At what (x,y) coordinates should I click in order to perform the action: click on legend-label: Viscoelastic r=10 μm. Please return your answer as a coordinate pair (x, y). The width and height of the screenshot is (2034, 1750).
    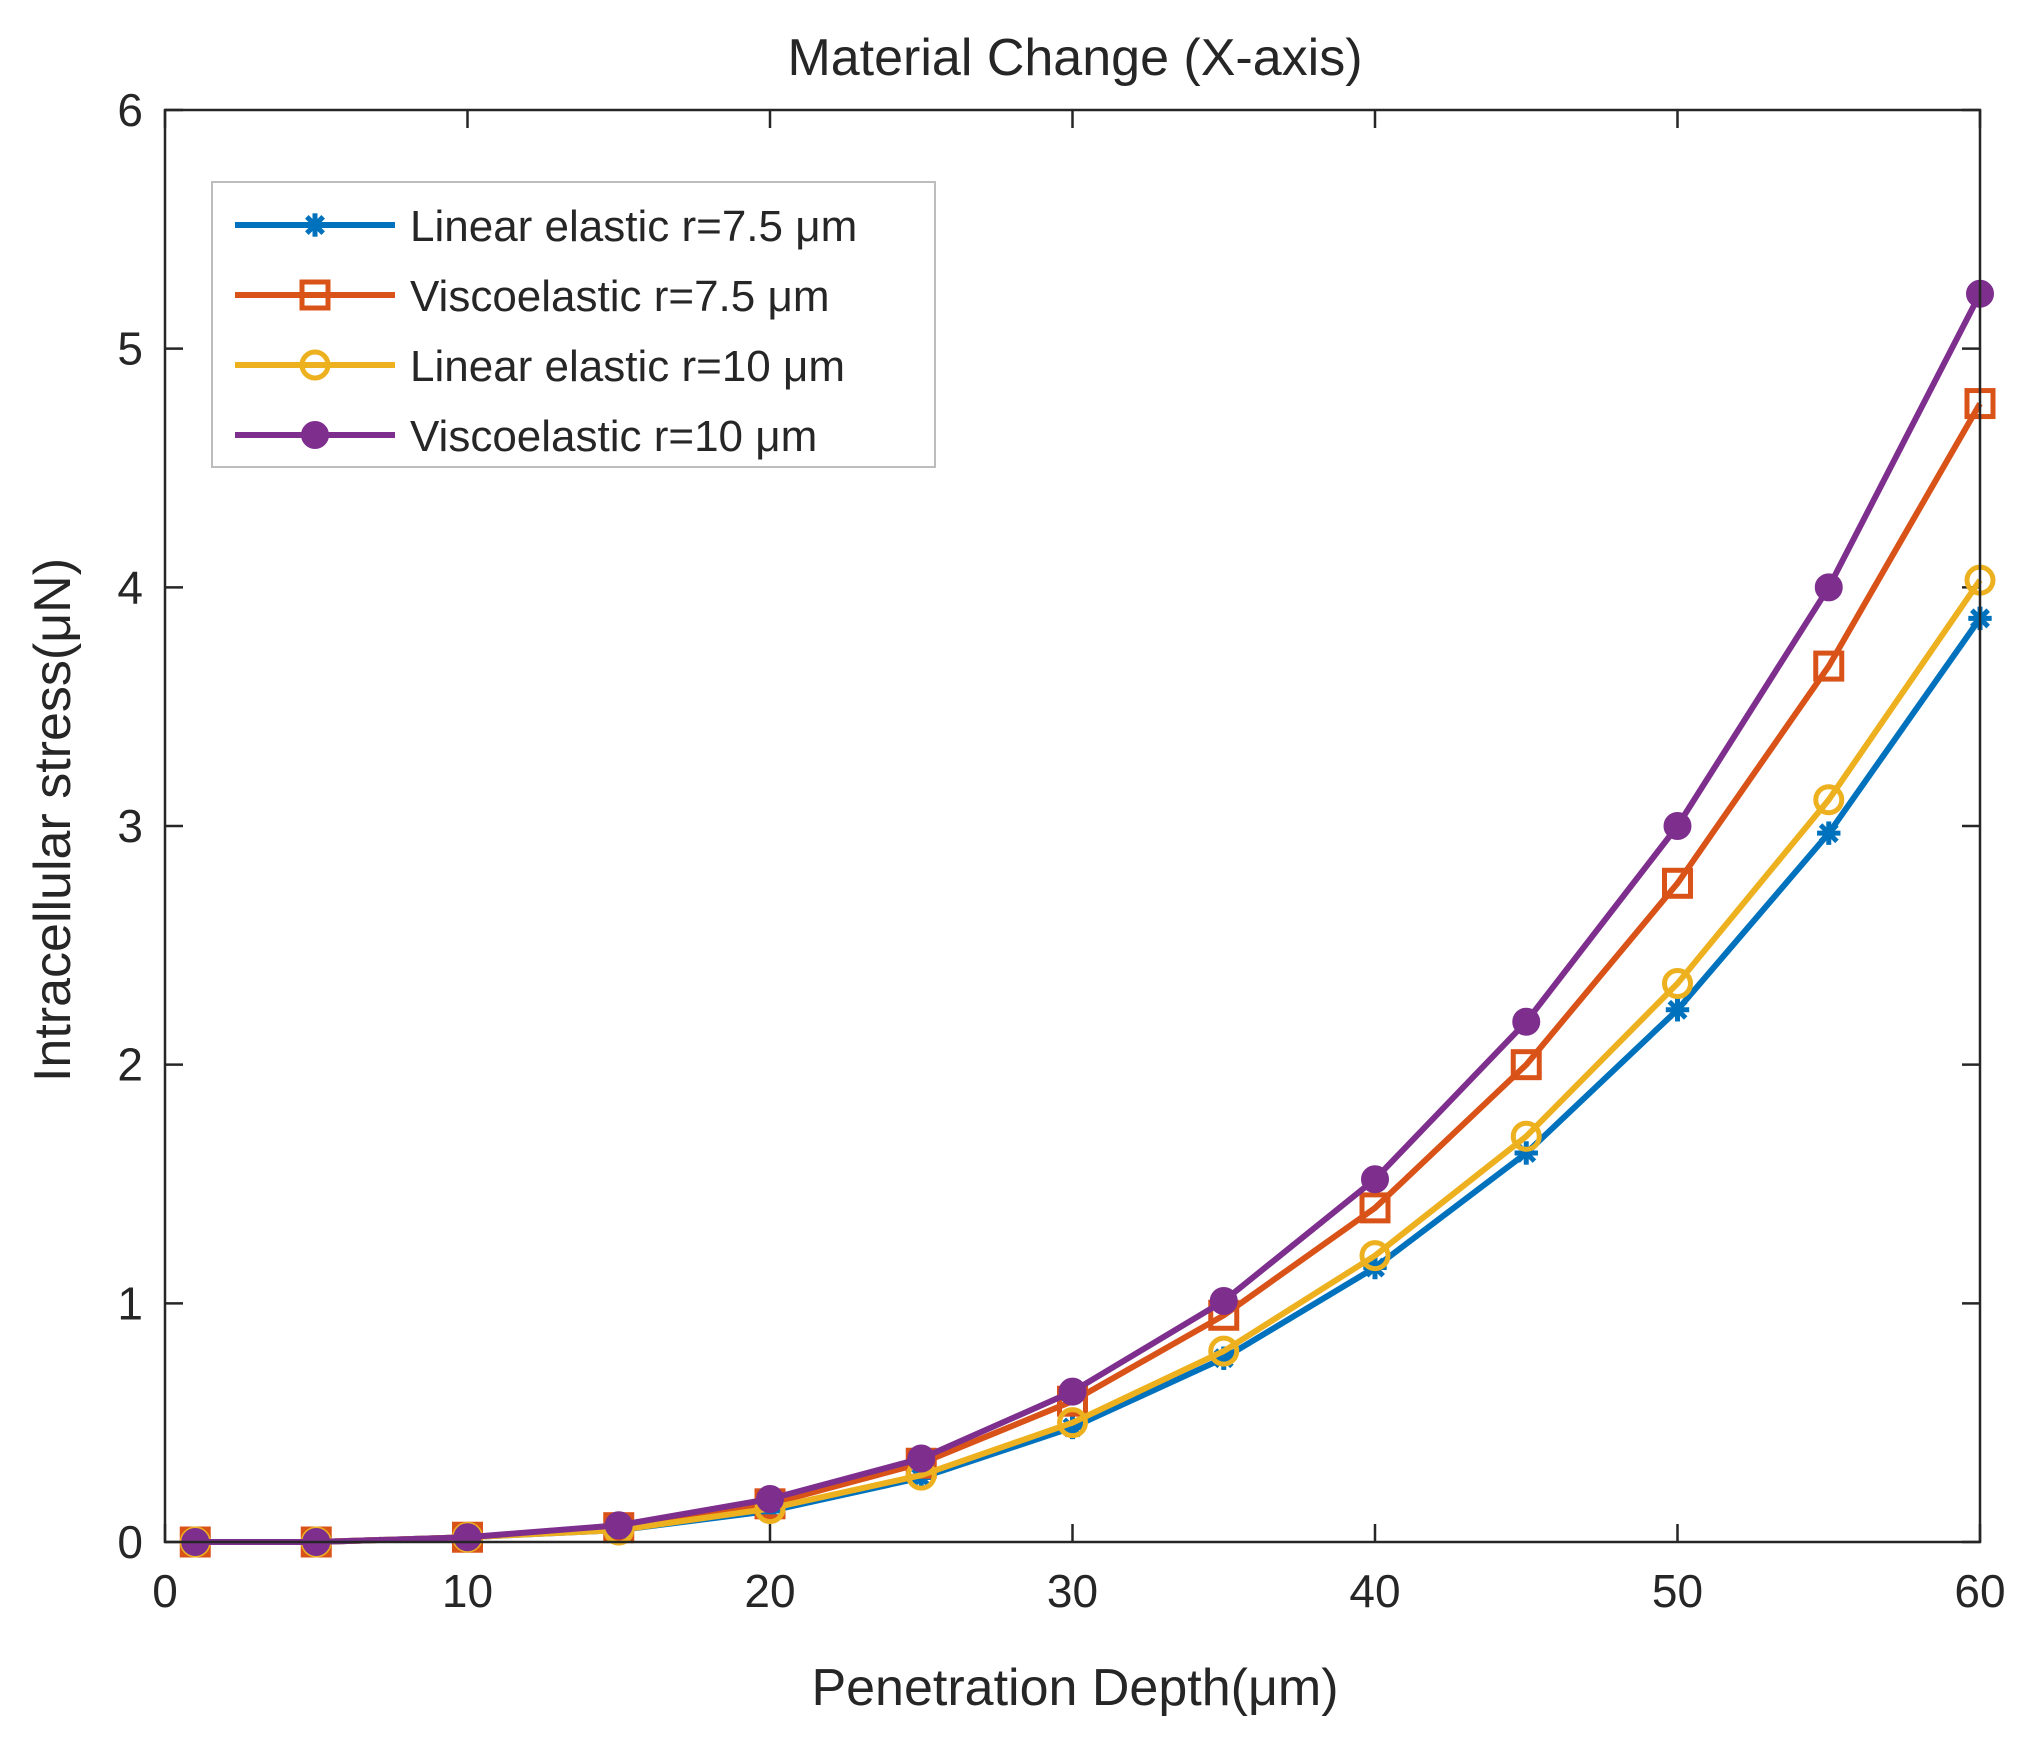
    Looking at the image, I should click on (613, 436).